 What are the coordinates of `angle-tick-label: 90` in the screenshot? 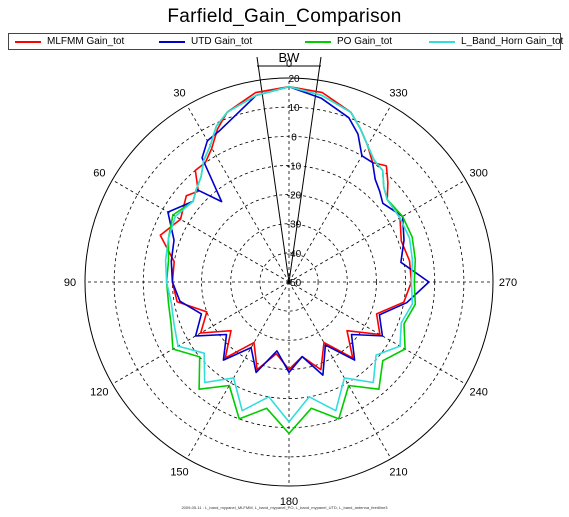 It's located at (70, 283).